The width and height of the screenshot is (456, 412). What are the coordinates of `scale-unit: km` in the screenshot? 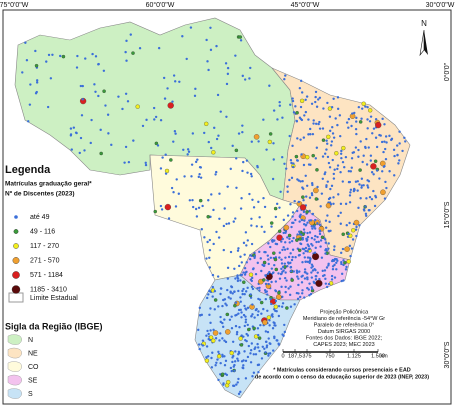 It's located at (384, 356).